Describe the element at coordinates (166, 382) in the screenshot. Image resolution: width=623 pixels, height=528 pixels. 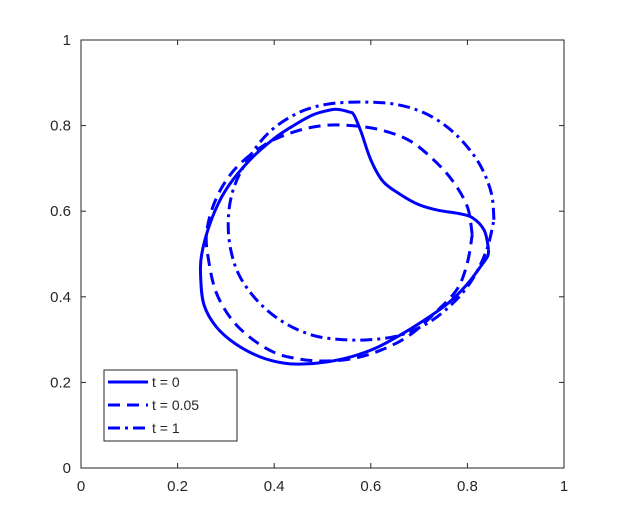
I see `legend-label-1: t = 0` at that location.